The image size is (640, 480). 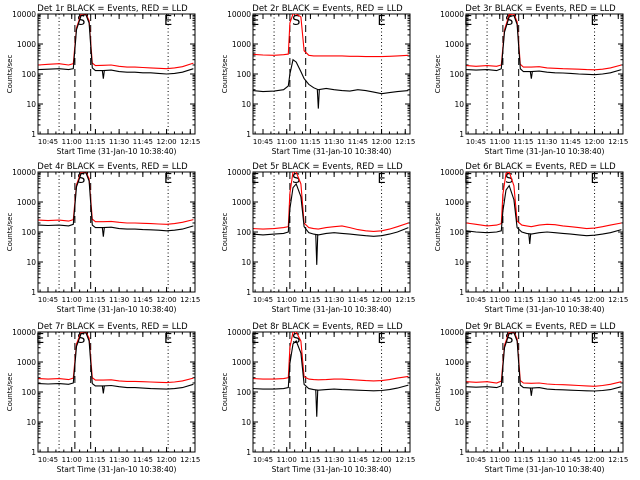 What do you see at coordinates (112, 327) in the screenshot?
I see `chart-title: Det 7r BLACK = Events, RED = LLD` at bounding box center [112, 327].